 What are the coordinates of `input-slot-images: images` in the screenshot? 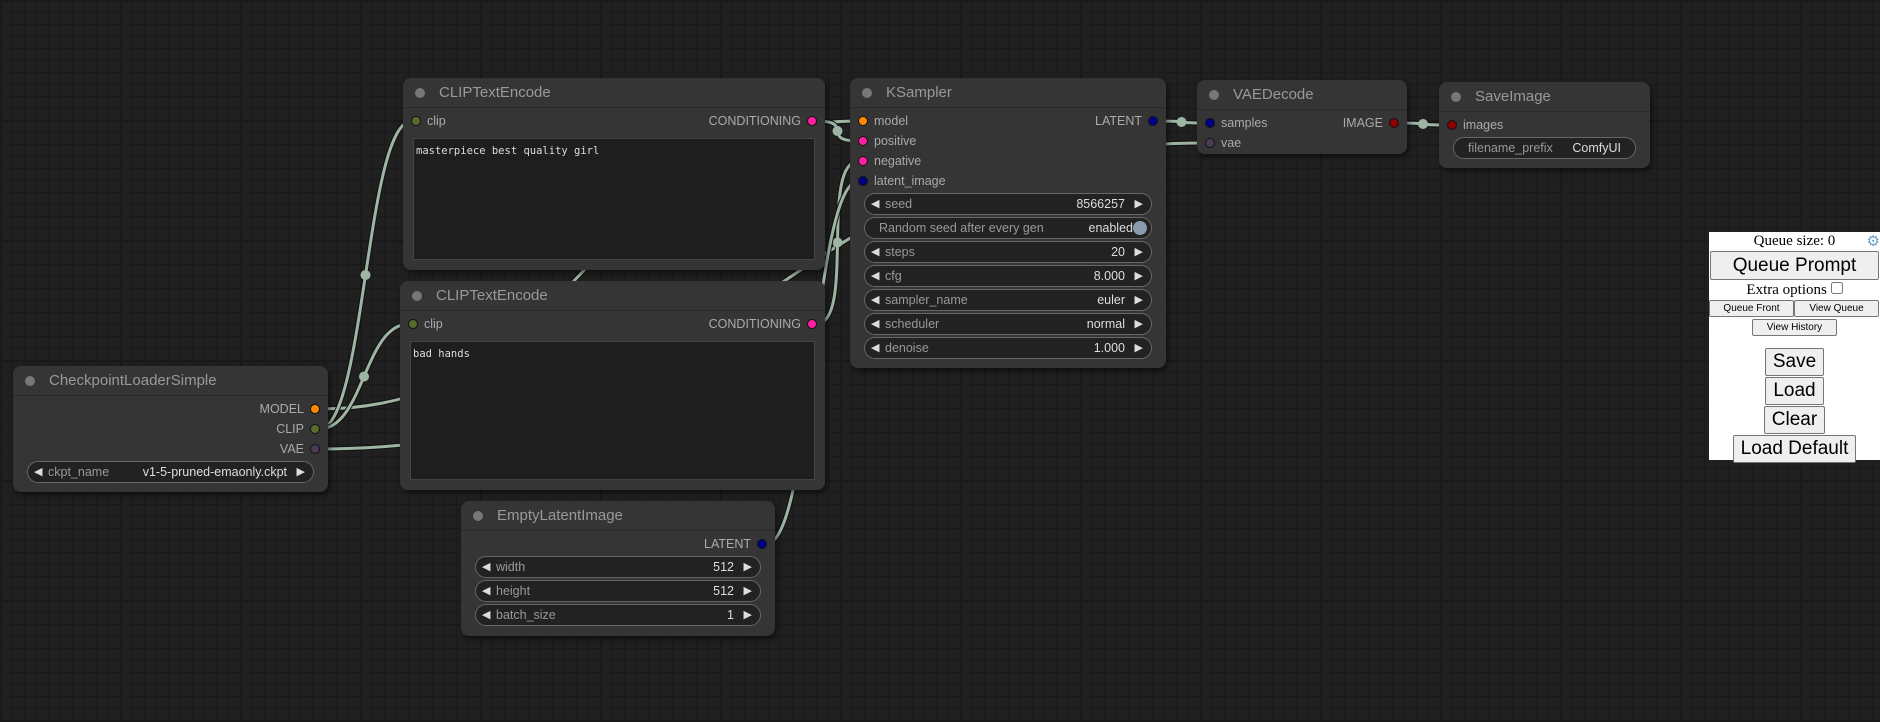 It's located at (1473, 125).